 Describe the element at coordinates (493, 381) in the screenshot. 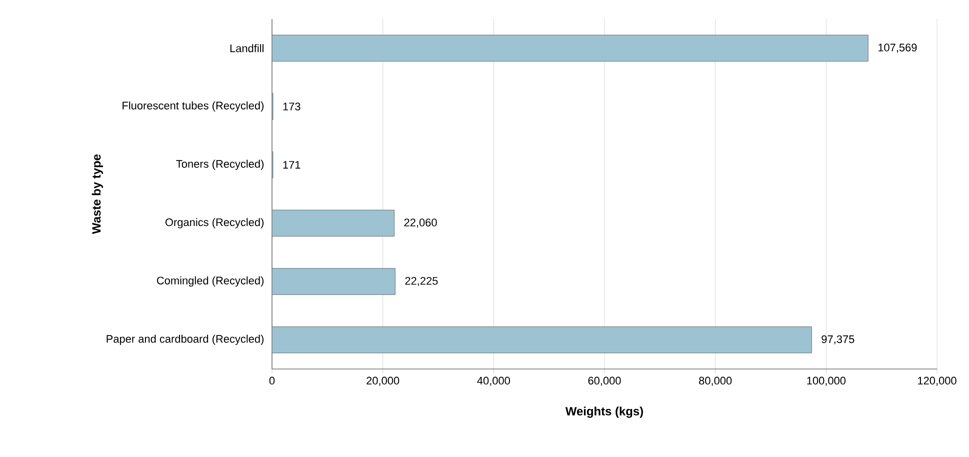

I see `x-tick-label: 40,000` at that location.